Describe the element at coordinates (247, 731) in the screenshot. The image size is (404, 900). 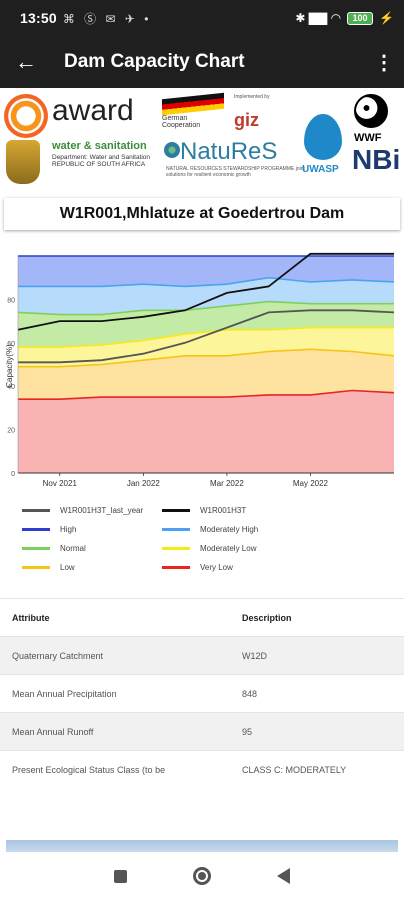
I see `row-description: 95` at that location.